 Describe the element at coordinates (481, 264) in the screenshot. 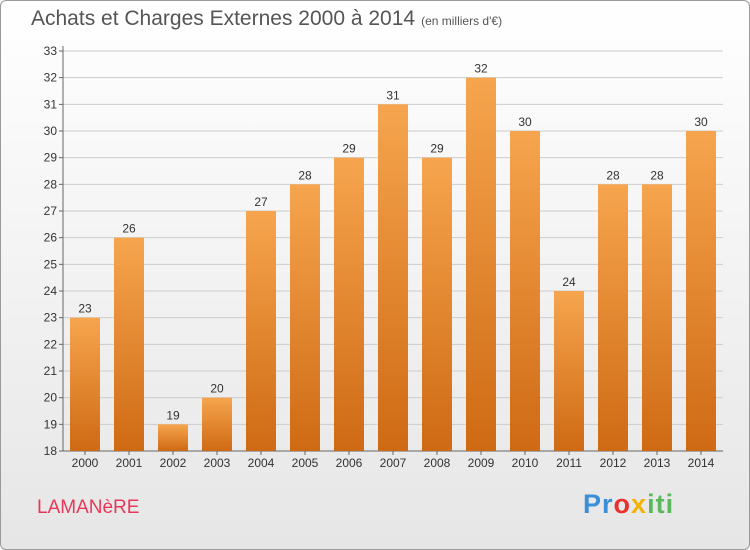

I see `bar-2009` at that location.